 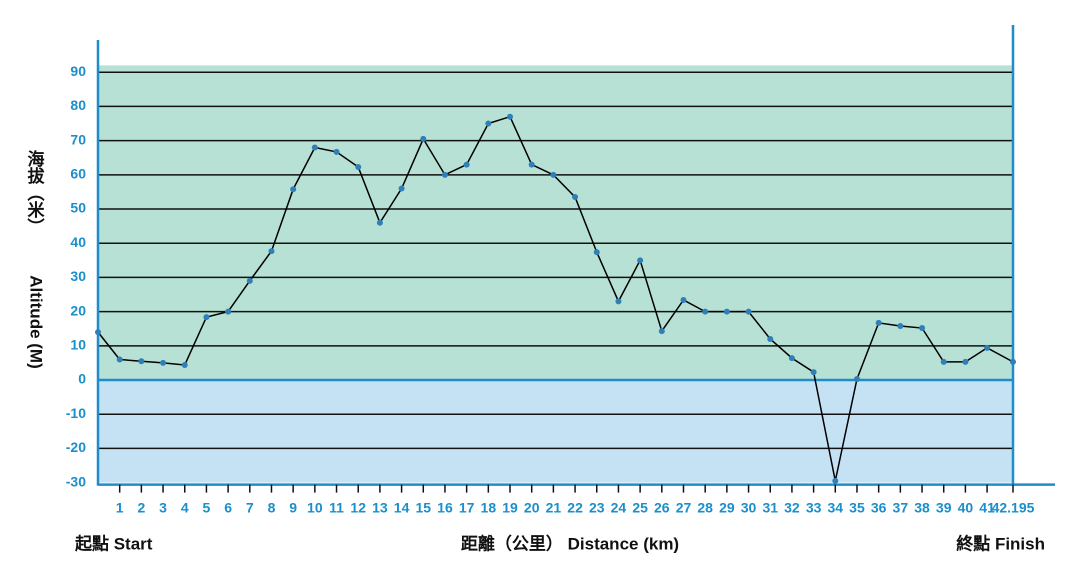 I want to click on x-tick-label: 11, so click(x=336, y=507).